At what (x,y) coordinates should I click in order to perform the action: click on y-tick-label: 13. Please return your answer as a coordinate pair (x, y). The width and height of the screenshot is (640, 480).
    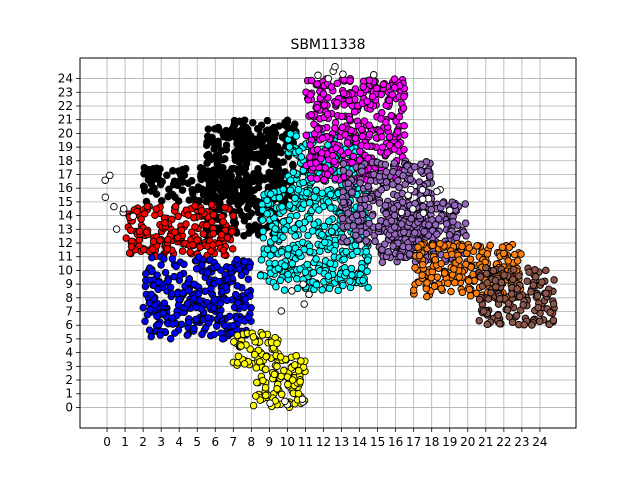
    Looking at the image, I should click on (65, 229).